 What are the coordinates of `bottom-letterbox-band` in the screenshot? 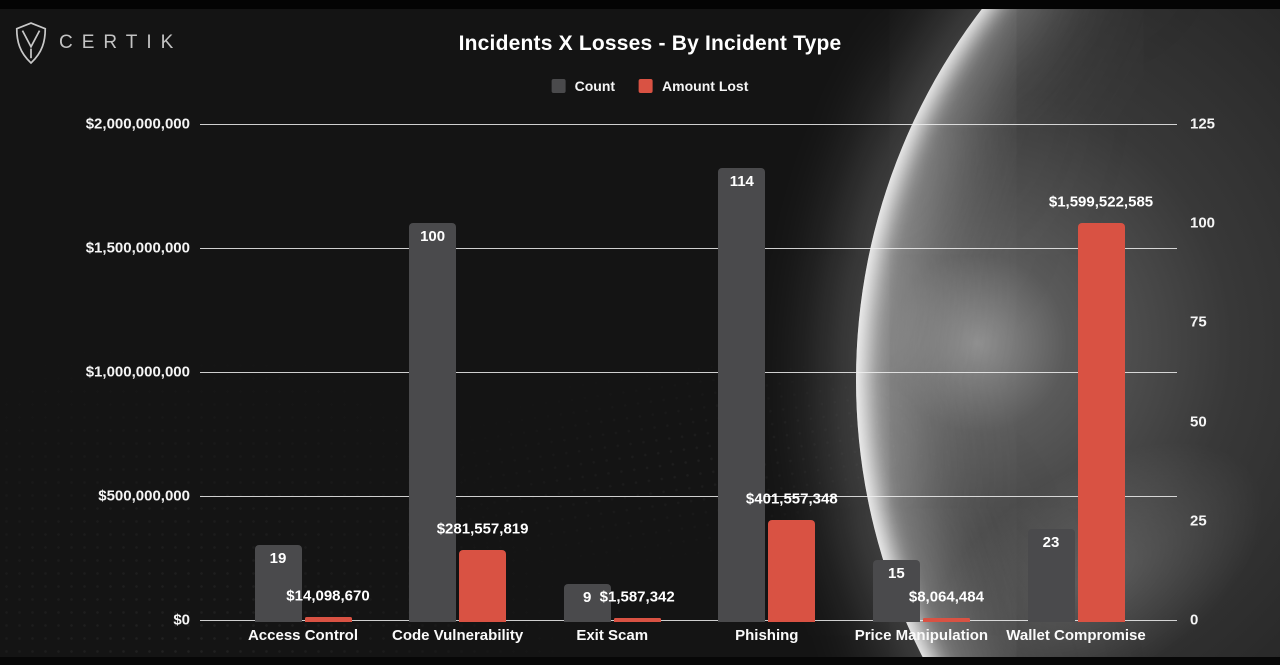 It's located at (640, 661).